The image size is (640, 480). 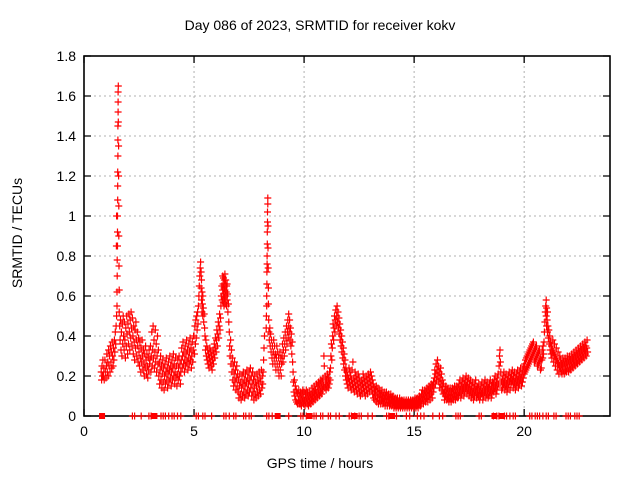 What do you see at coordinates (66, 136) in the screenshot?
I see `y-tick-label: 1.4` at bounding box center [66, 136].